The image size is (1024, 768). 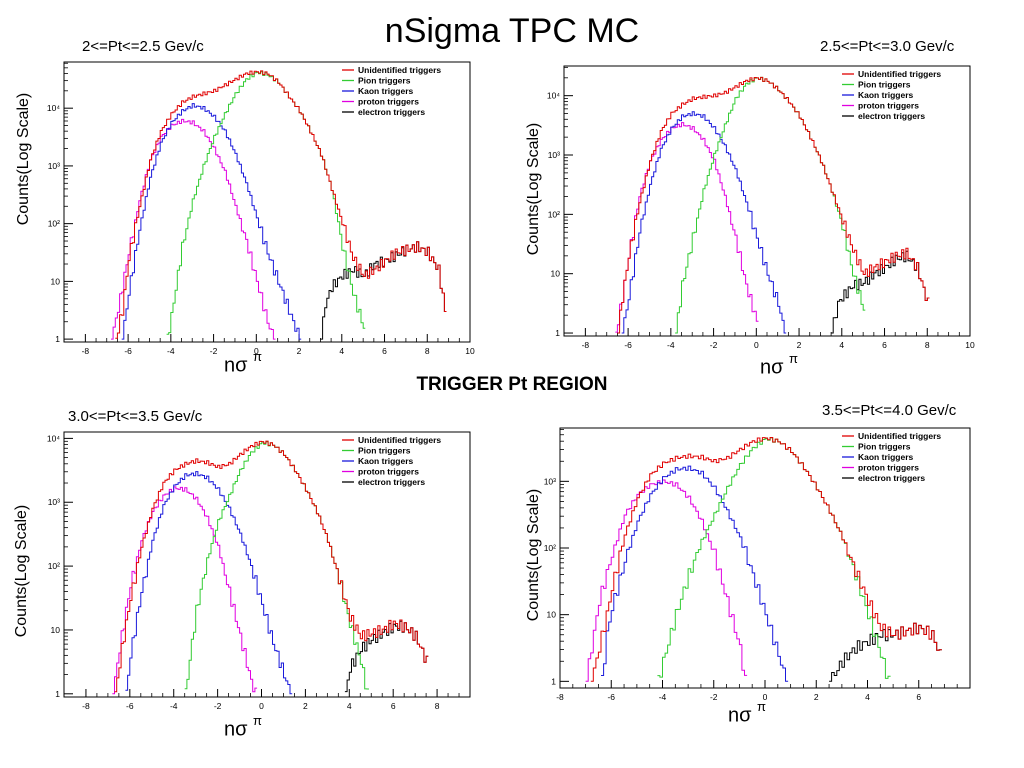 I want to click on x-axis-label-sup-3: π, so click(x=258, y=720).